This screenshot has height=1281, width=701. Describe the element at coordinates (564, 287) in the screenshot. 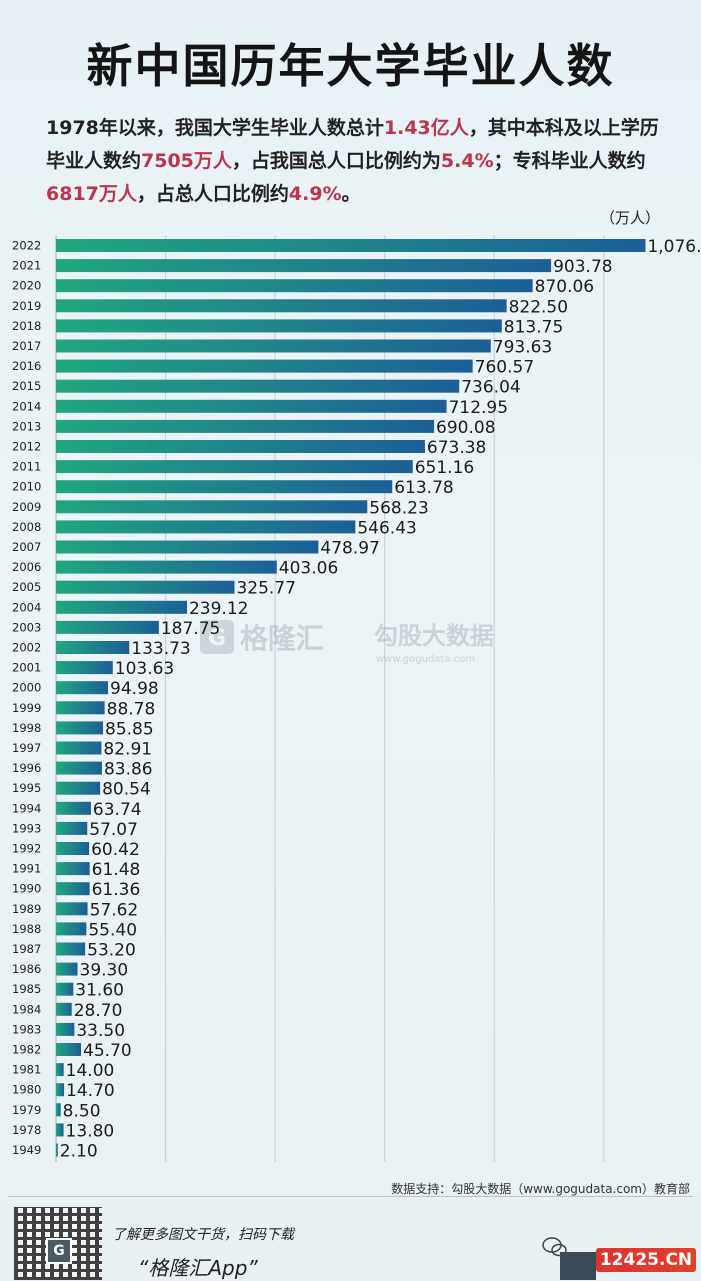

I see `data-label: 870.06` at that location.